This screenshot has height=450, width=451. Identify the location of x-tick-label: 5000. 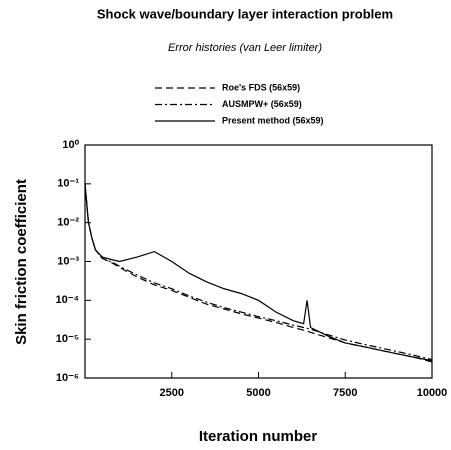
(258, 393).